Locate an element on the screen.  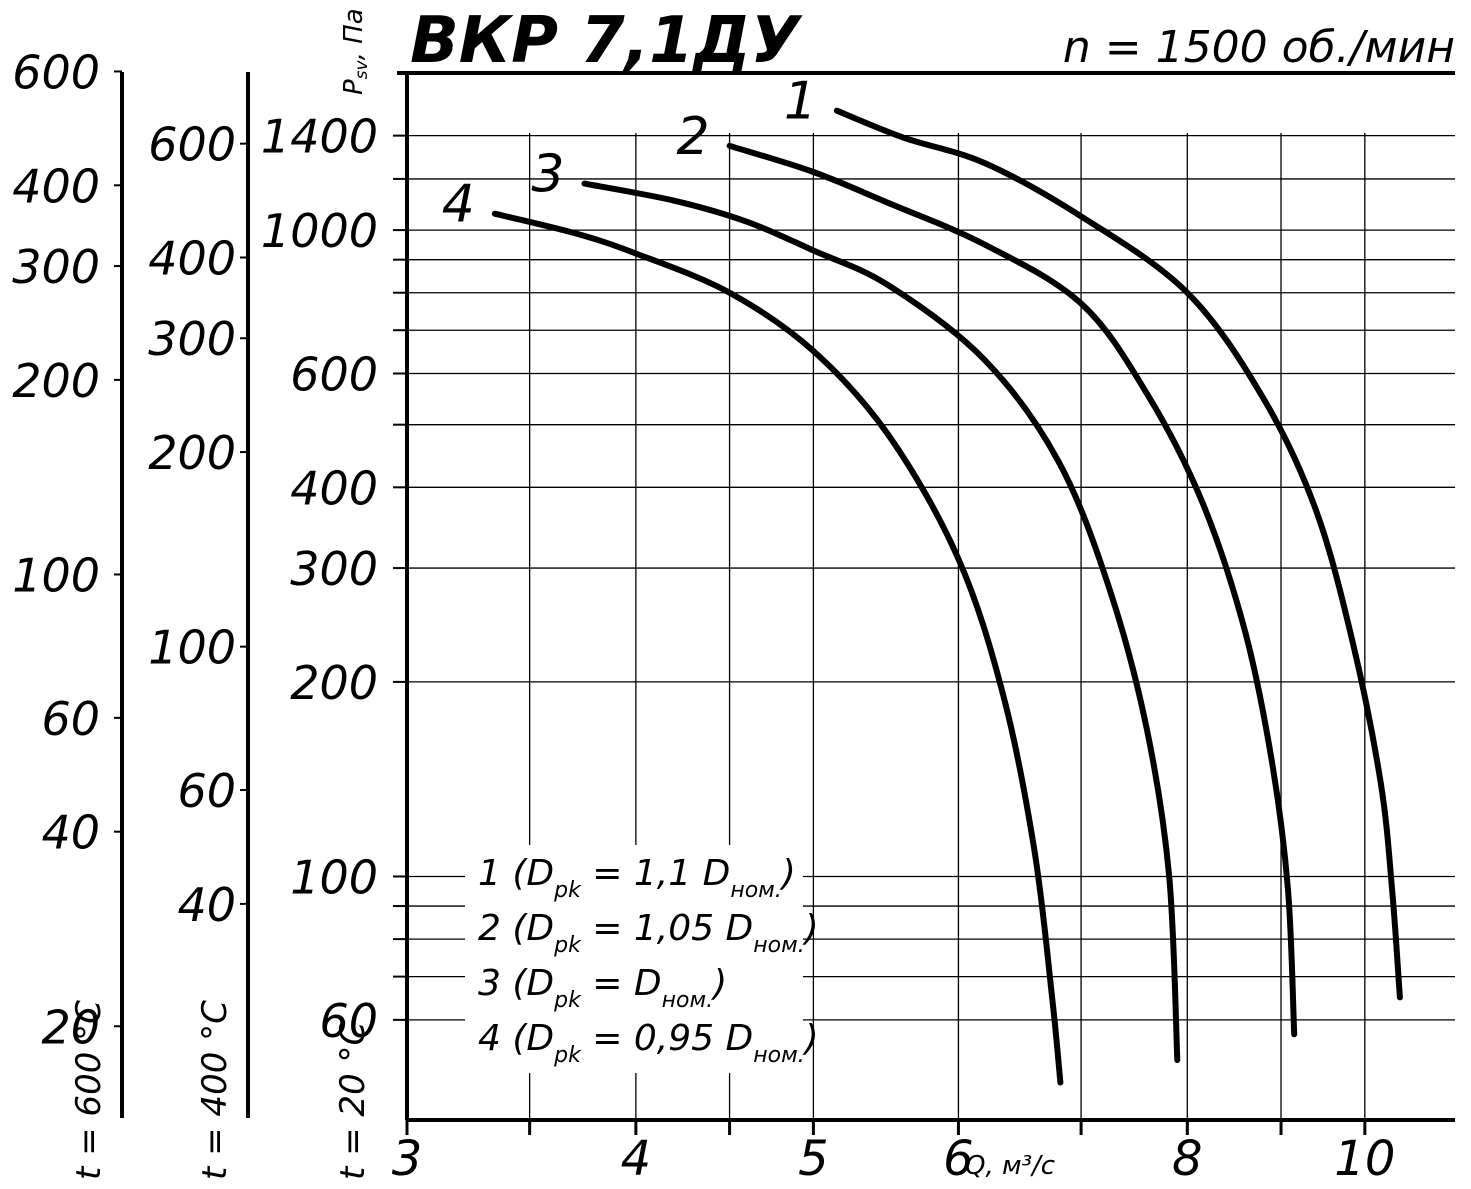
legend-entry-part: 4 (D is located at coordinates (516, 1038).